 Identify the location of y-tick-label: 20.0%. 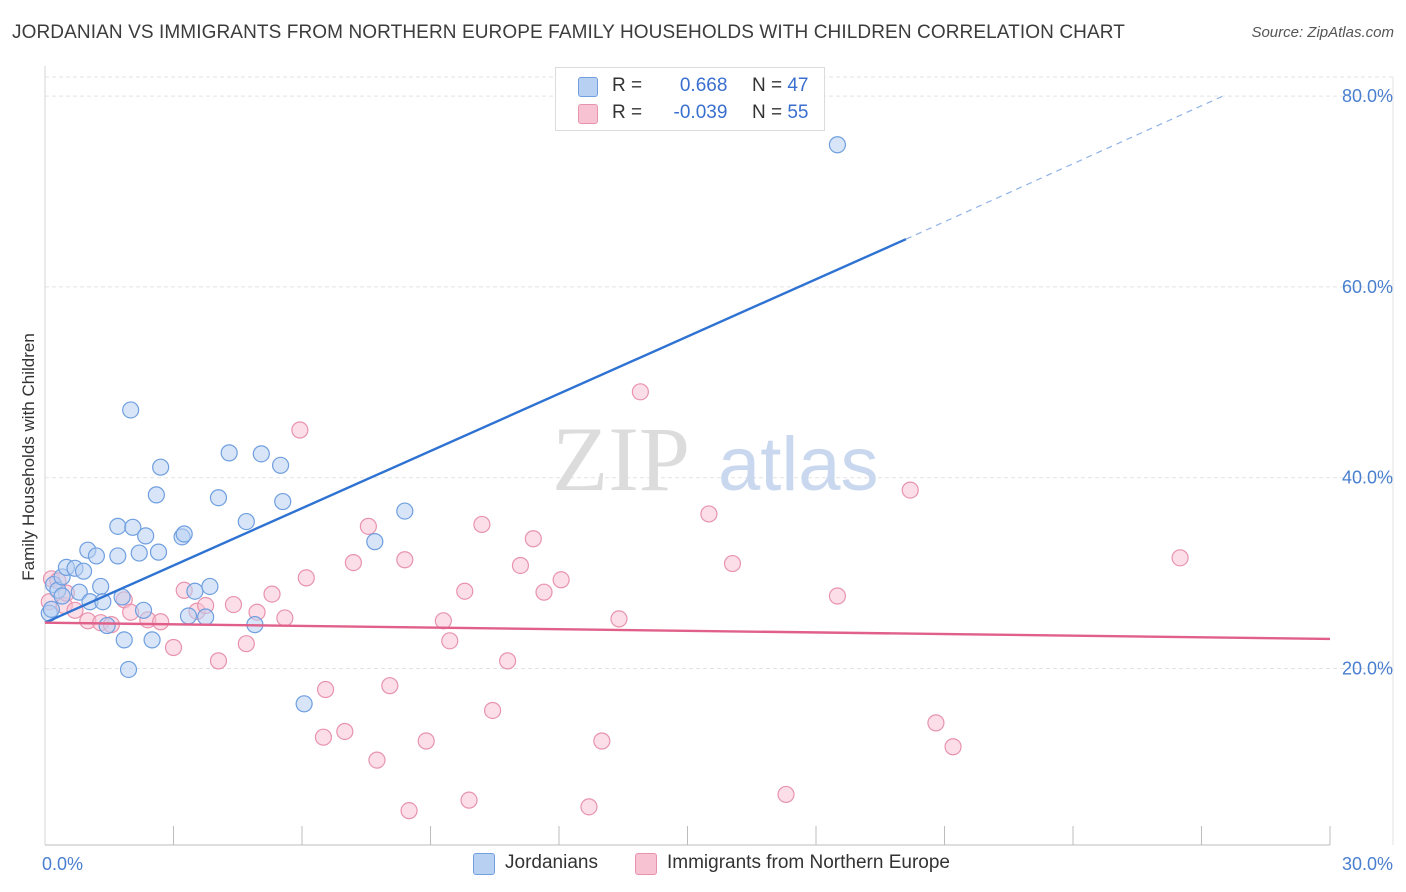
(1367, 669).